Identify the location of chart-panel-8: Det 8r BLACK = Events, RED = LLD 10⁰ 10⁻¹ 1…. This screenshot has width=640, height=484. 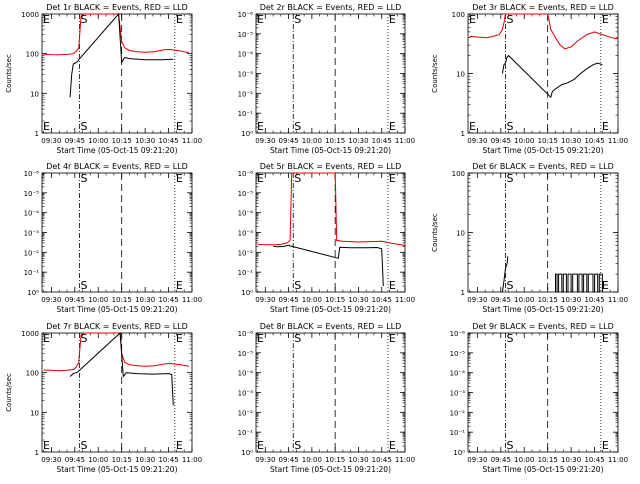
(327, 398).